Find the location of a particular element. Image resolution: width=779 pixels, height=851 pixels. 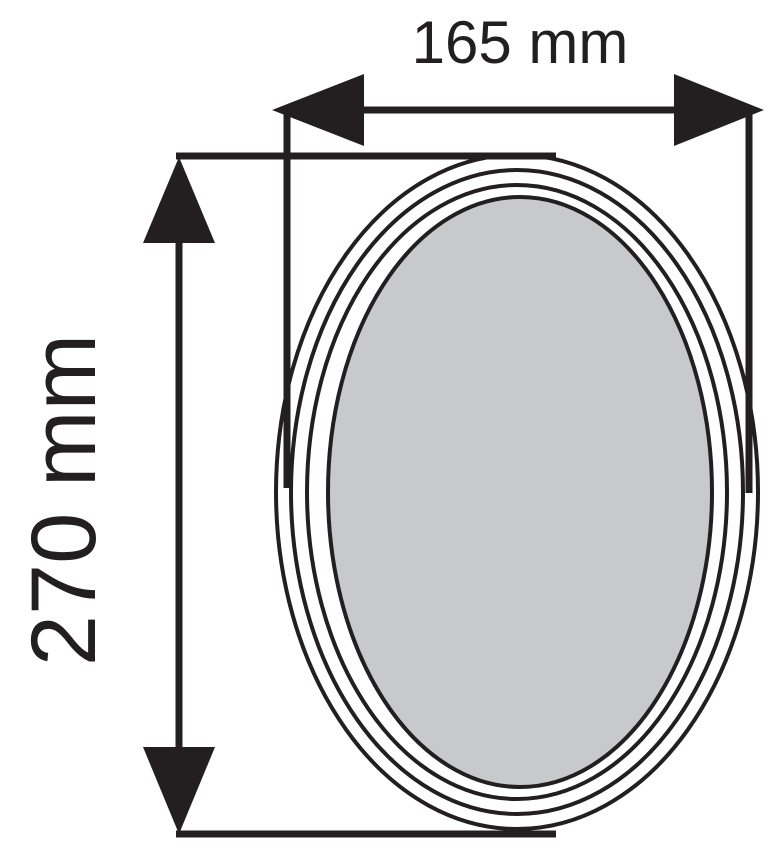

height-label: 270 mm is located at coordinates (64, 500).